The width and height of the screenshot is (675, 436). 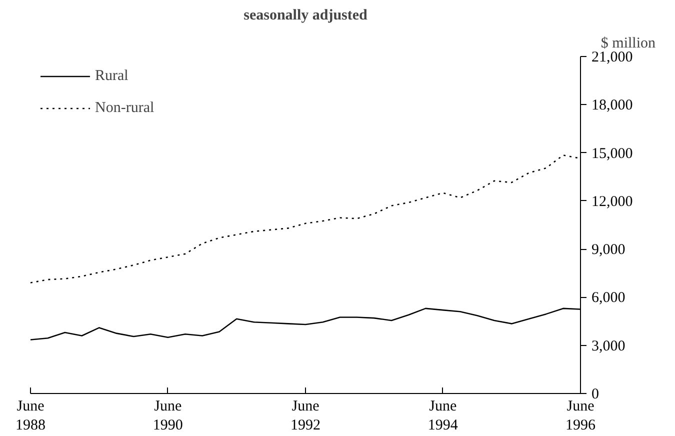 I want to click on x-tick-label: June 1994, so click(x=443, y=416).